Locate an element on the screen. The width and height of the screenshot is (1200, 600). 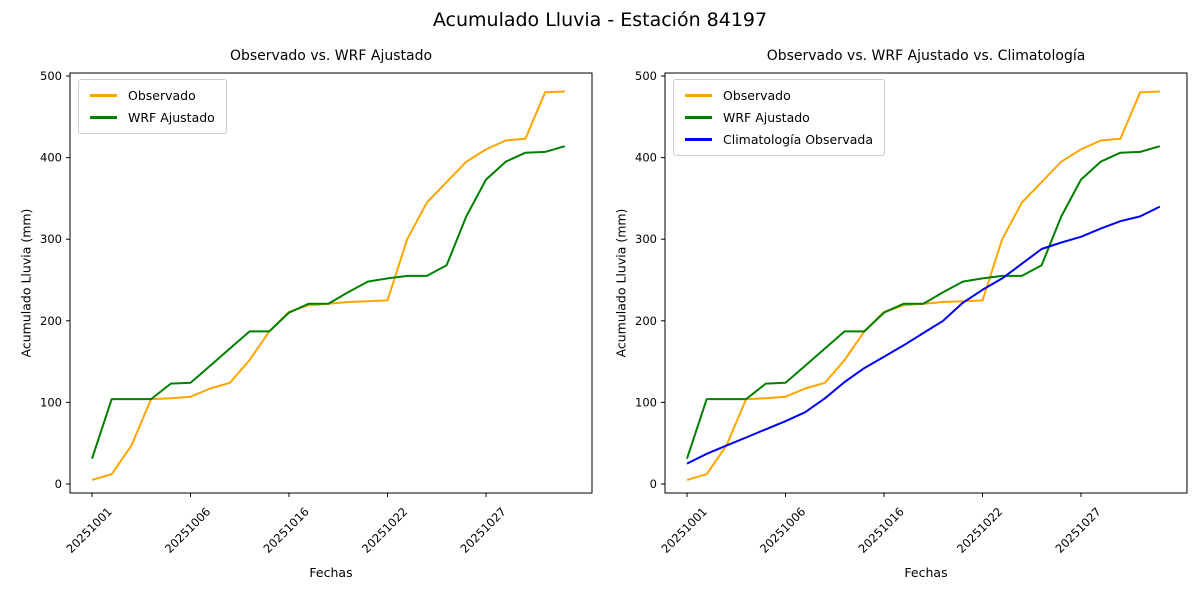
legend-entry: Climatología Observada is located at coordinates (779, 139).